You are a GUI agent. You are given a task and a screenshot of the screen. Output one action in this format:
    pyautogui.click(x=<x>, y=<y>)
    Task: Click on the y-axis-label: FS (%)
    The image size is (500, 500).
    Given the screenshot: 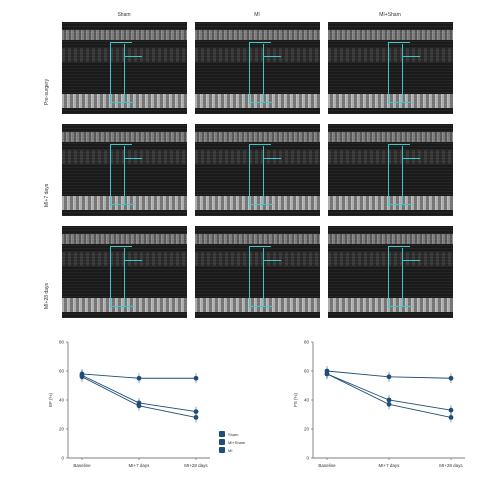 What is the action you would take?
    pyautogui.click(x=295, y=399)
    